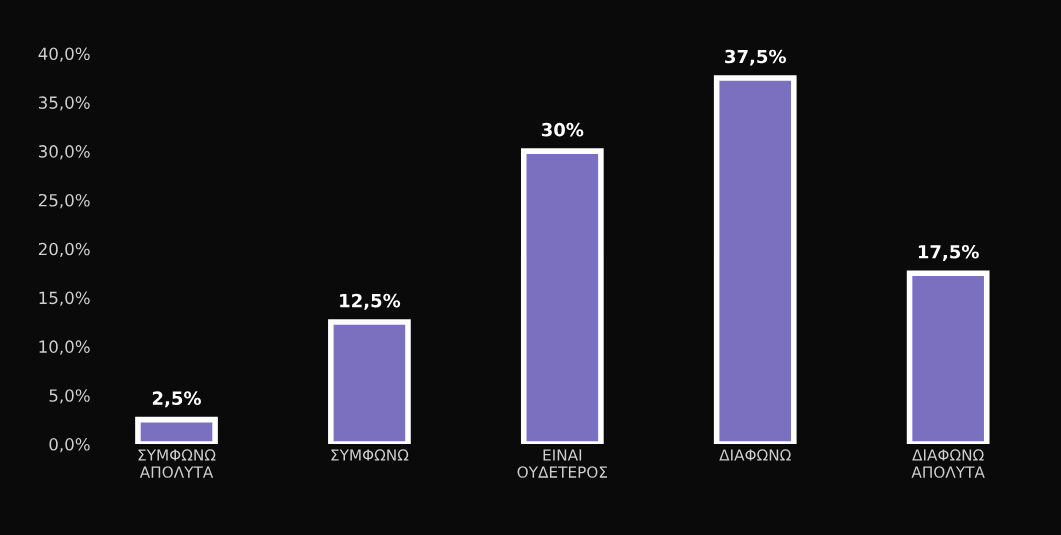 The height and width of the screenshot is (535, 1061). I want to click on data-label: 30%, so click(562, 129).